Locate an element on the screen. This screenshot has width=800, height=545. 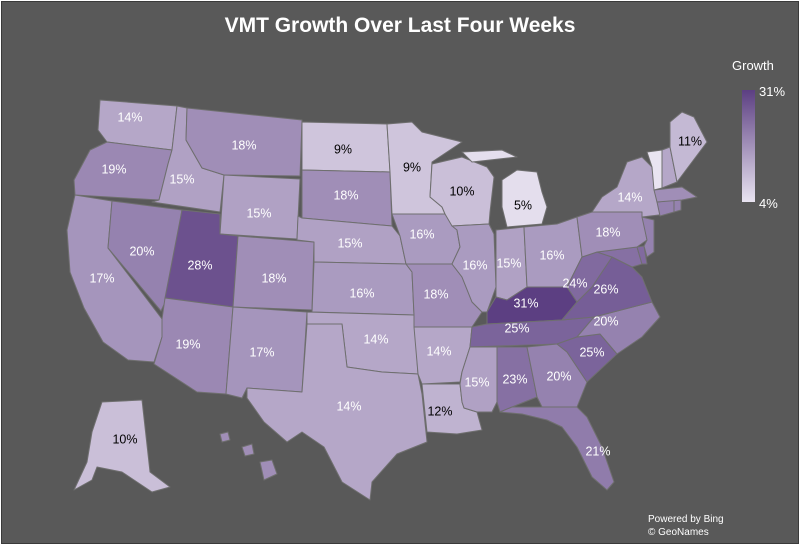
legend-min-label: 4% is located at coordinates (768, 203).